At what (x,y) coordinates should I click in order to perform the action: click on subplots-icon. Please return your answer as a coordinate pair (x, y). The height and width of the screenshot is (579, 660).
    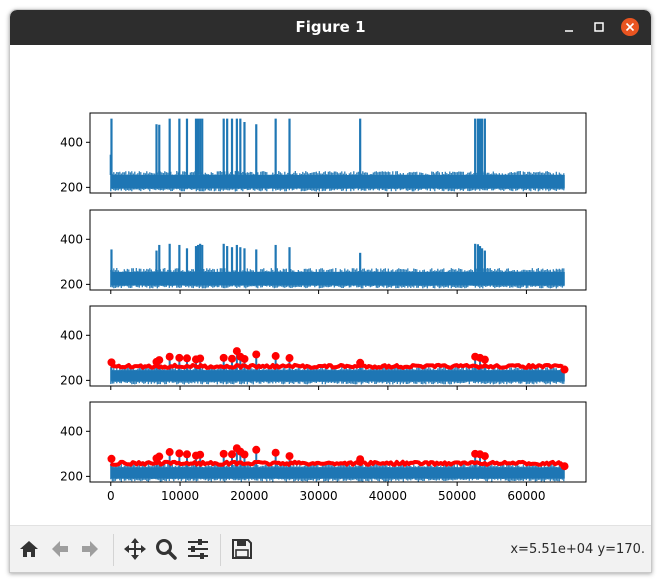
    Looking at the image, I should click on (198, 549).